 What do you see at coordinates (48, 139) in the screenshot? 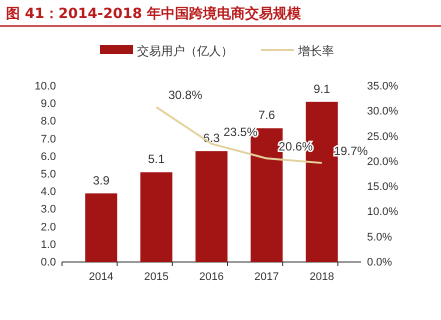
I see `y-tick-label: 7.0` at bounding box center [48, 139].